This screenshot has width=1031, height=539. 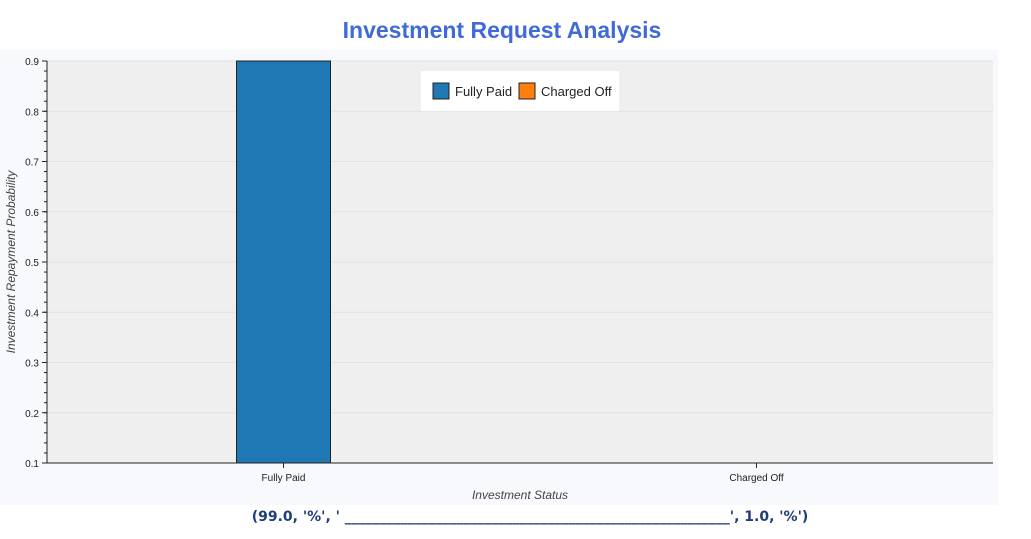 I want to click on x-tick-label: Charged Off, so click(x=756, y=478).